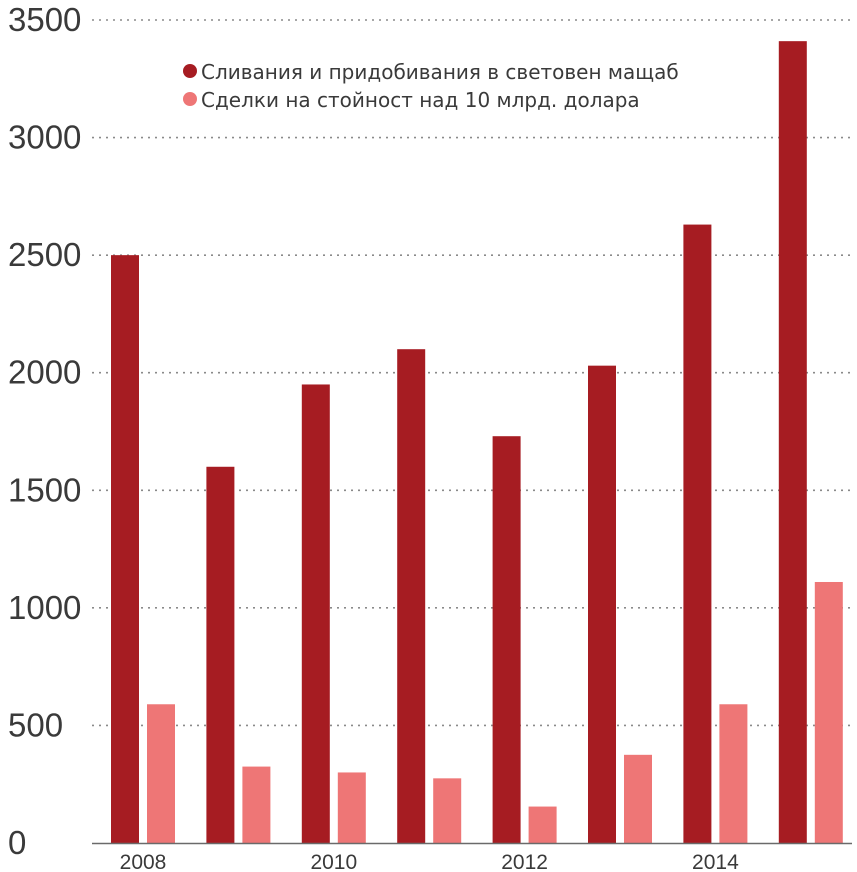 Image resolution: width=857 pixels, height=872 pixels. I want to click on y-tick-label: 1000, so click(44, 607).